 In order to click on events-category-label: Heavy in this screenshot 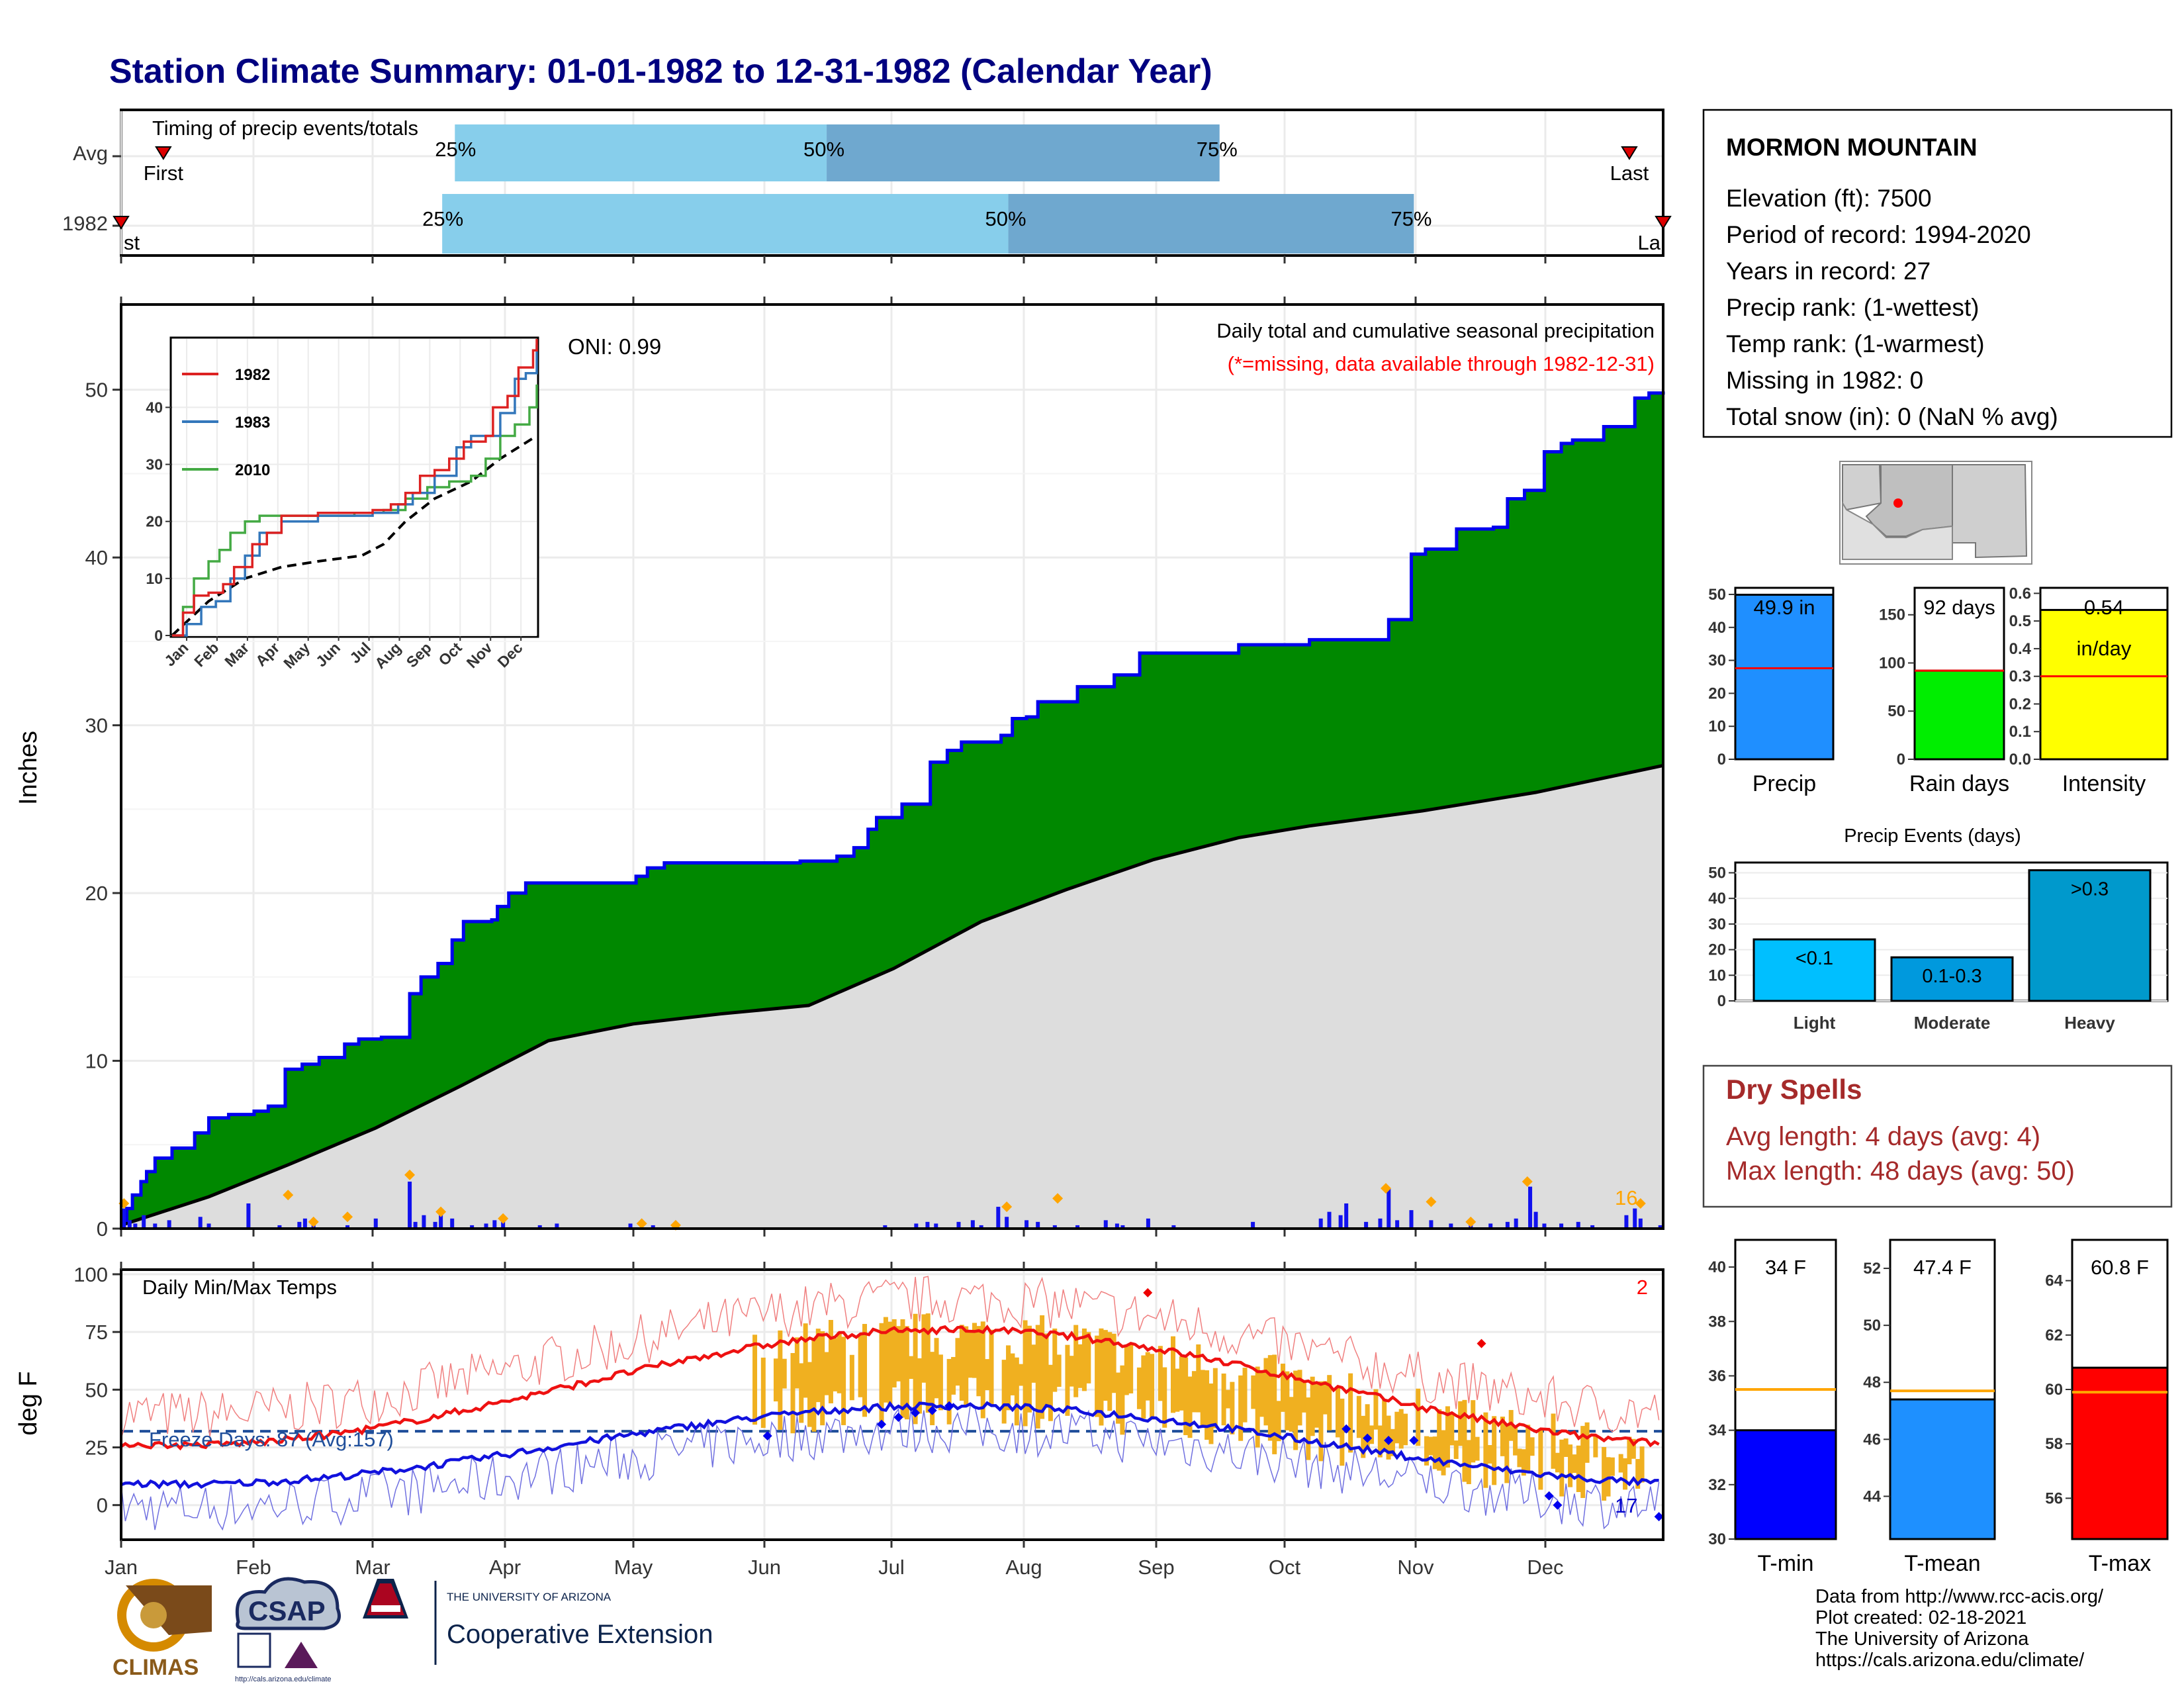, I will do `click(2089, 1023)`.